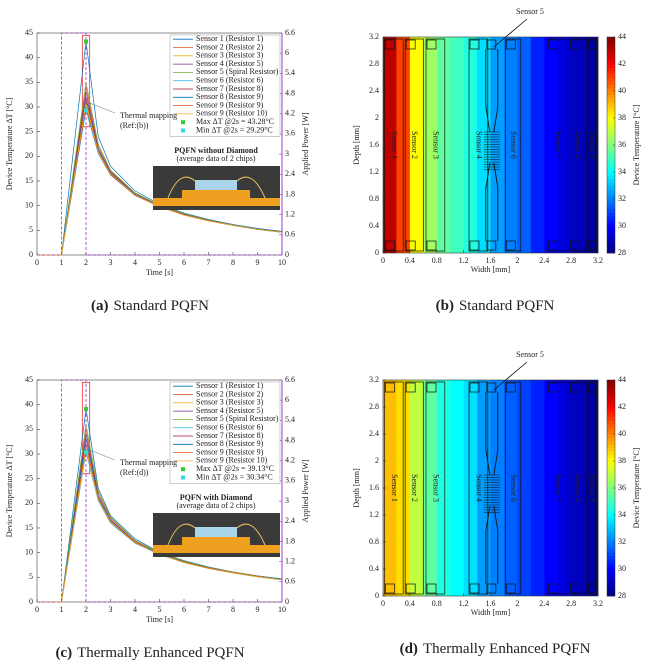 The image size is (645, 669). What do you see at coordinates (410, 603) in the screenshot?
I see `x-tick-label: 0.4` at bounding box center [410, 603].